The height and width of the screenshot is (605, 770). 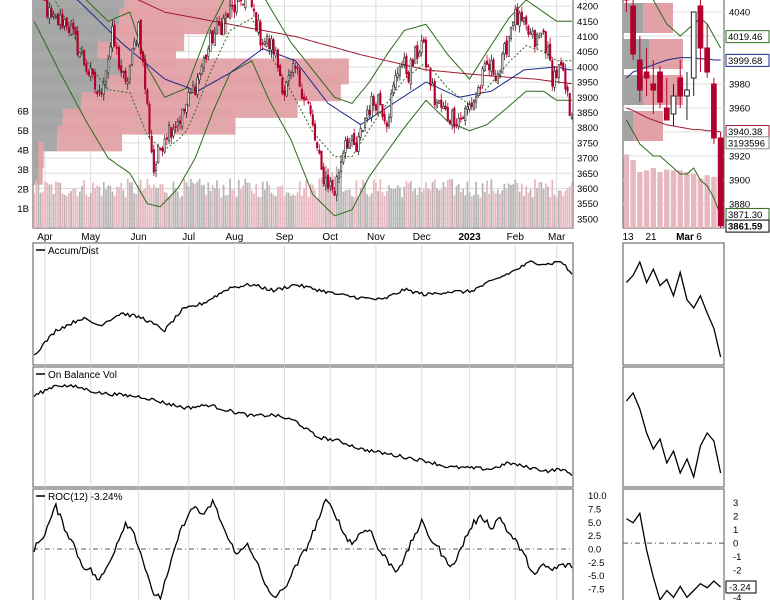 I want to click on price-tick-label: 3900, so click(x=587, y=98).